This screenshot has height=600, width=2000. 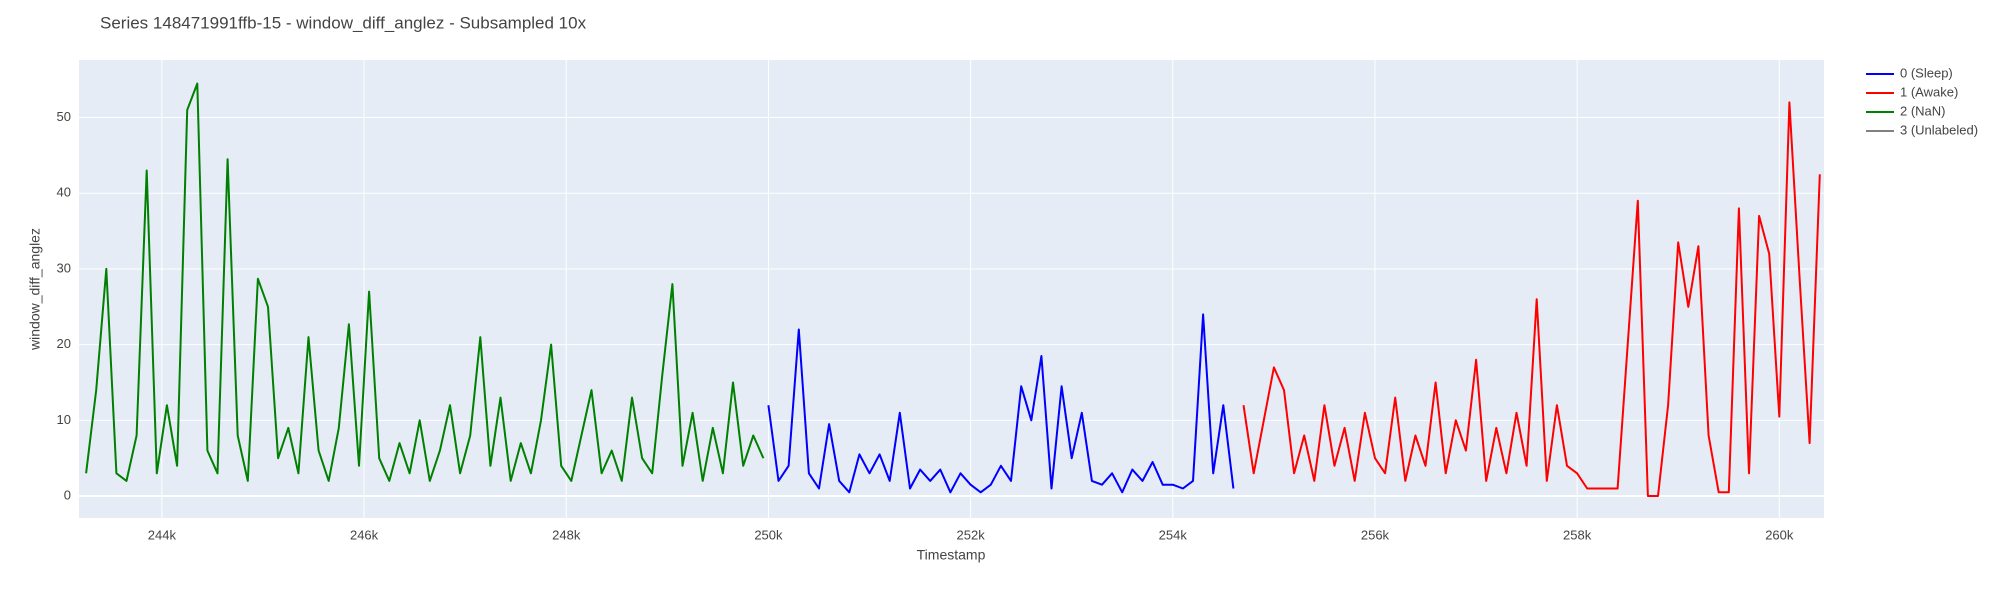 I want to click on y-tick-label: 30, so click(x=64, y=267).